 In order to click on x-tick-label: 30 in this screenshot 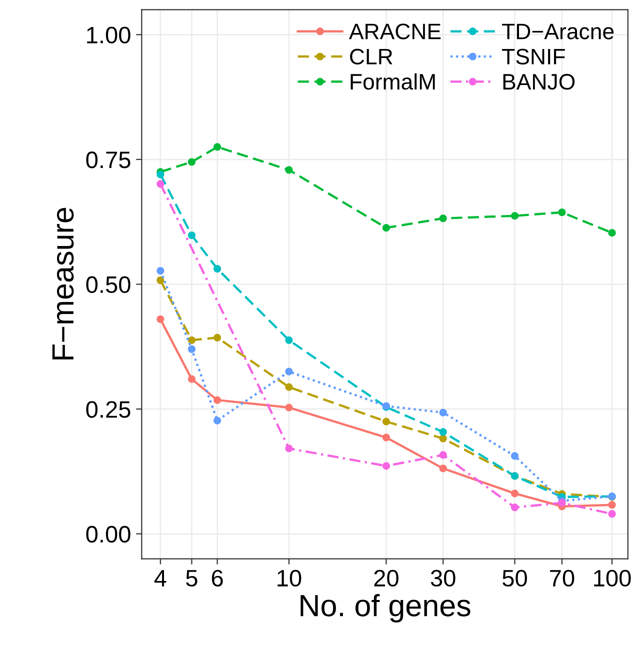, I will do `click(443, 578)`.